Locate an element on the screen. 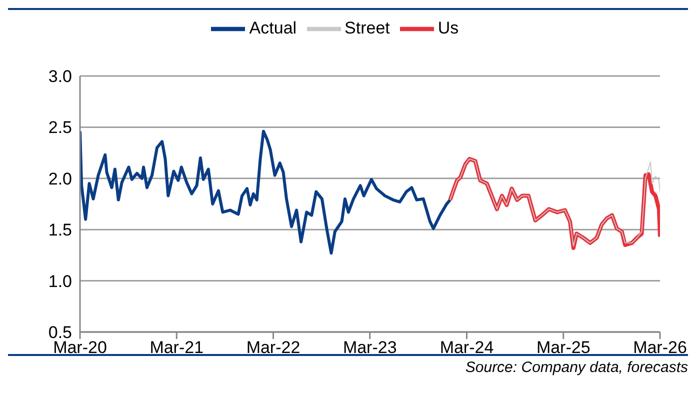 This screenshot has width=696, height=405. y-tick-label: 3.0 is located at coordinates (60, 76).